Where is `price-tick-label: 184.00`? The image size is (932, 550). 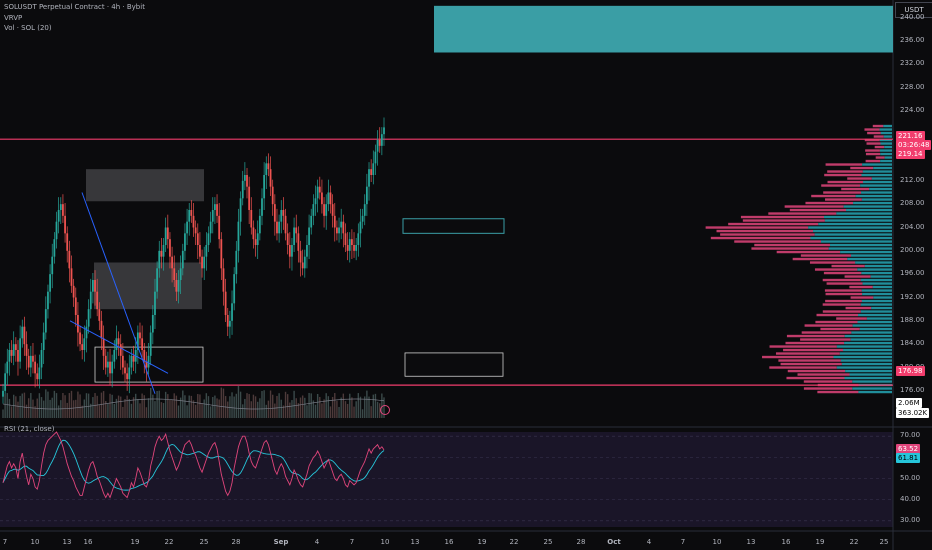
price-tick-label: 184.00 is located at coordinates (912, 343).